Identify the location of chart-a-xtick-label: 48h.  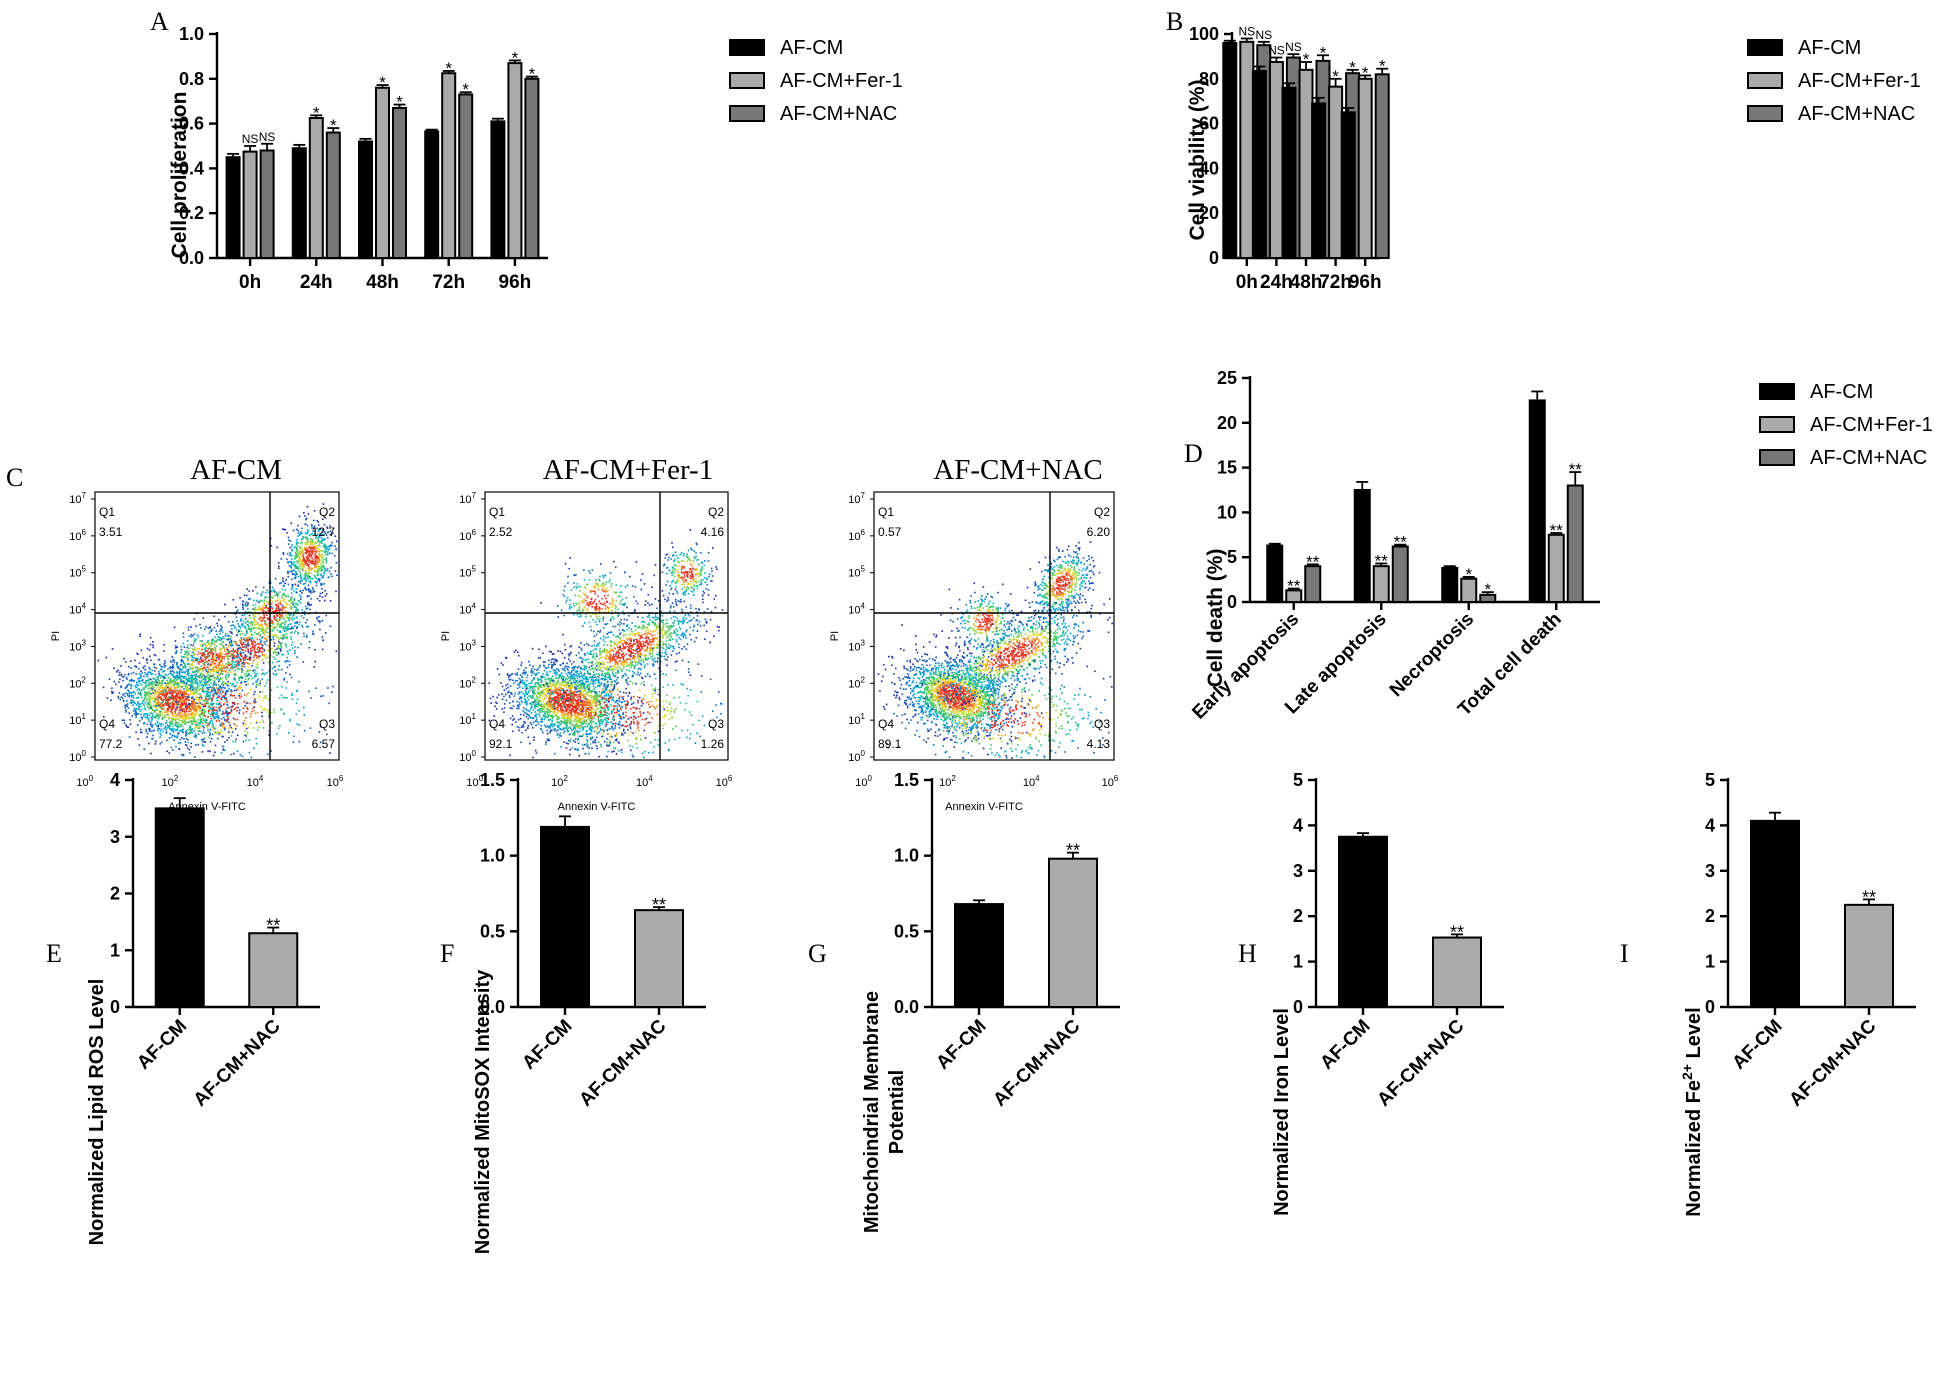
(382, 282).